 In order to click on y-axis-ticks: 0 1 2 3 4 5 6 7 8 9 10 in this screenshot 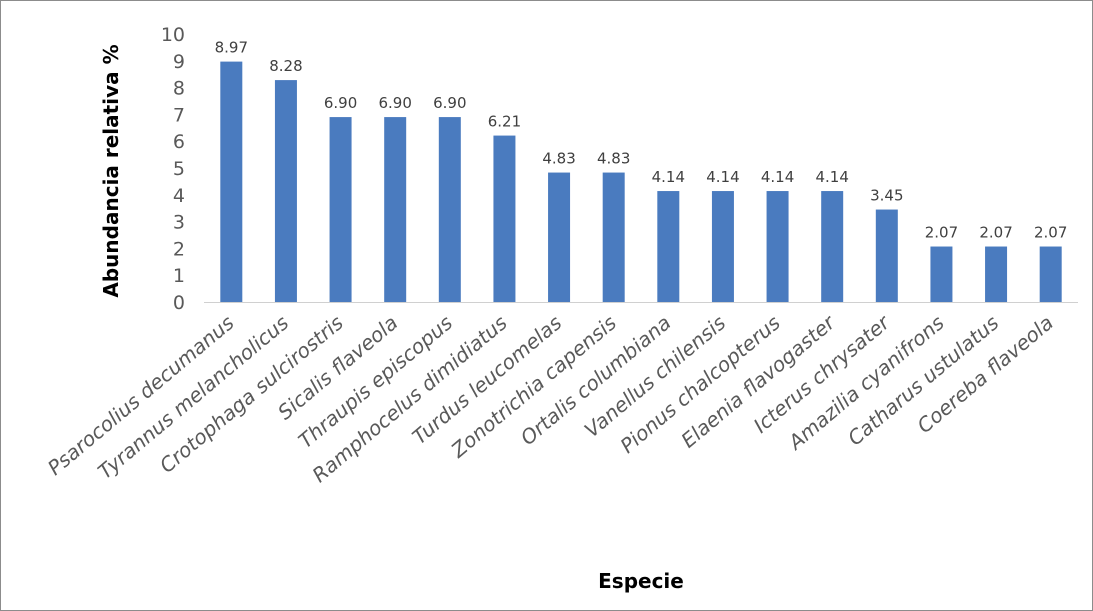, I will do `click(173, 169)`.